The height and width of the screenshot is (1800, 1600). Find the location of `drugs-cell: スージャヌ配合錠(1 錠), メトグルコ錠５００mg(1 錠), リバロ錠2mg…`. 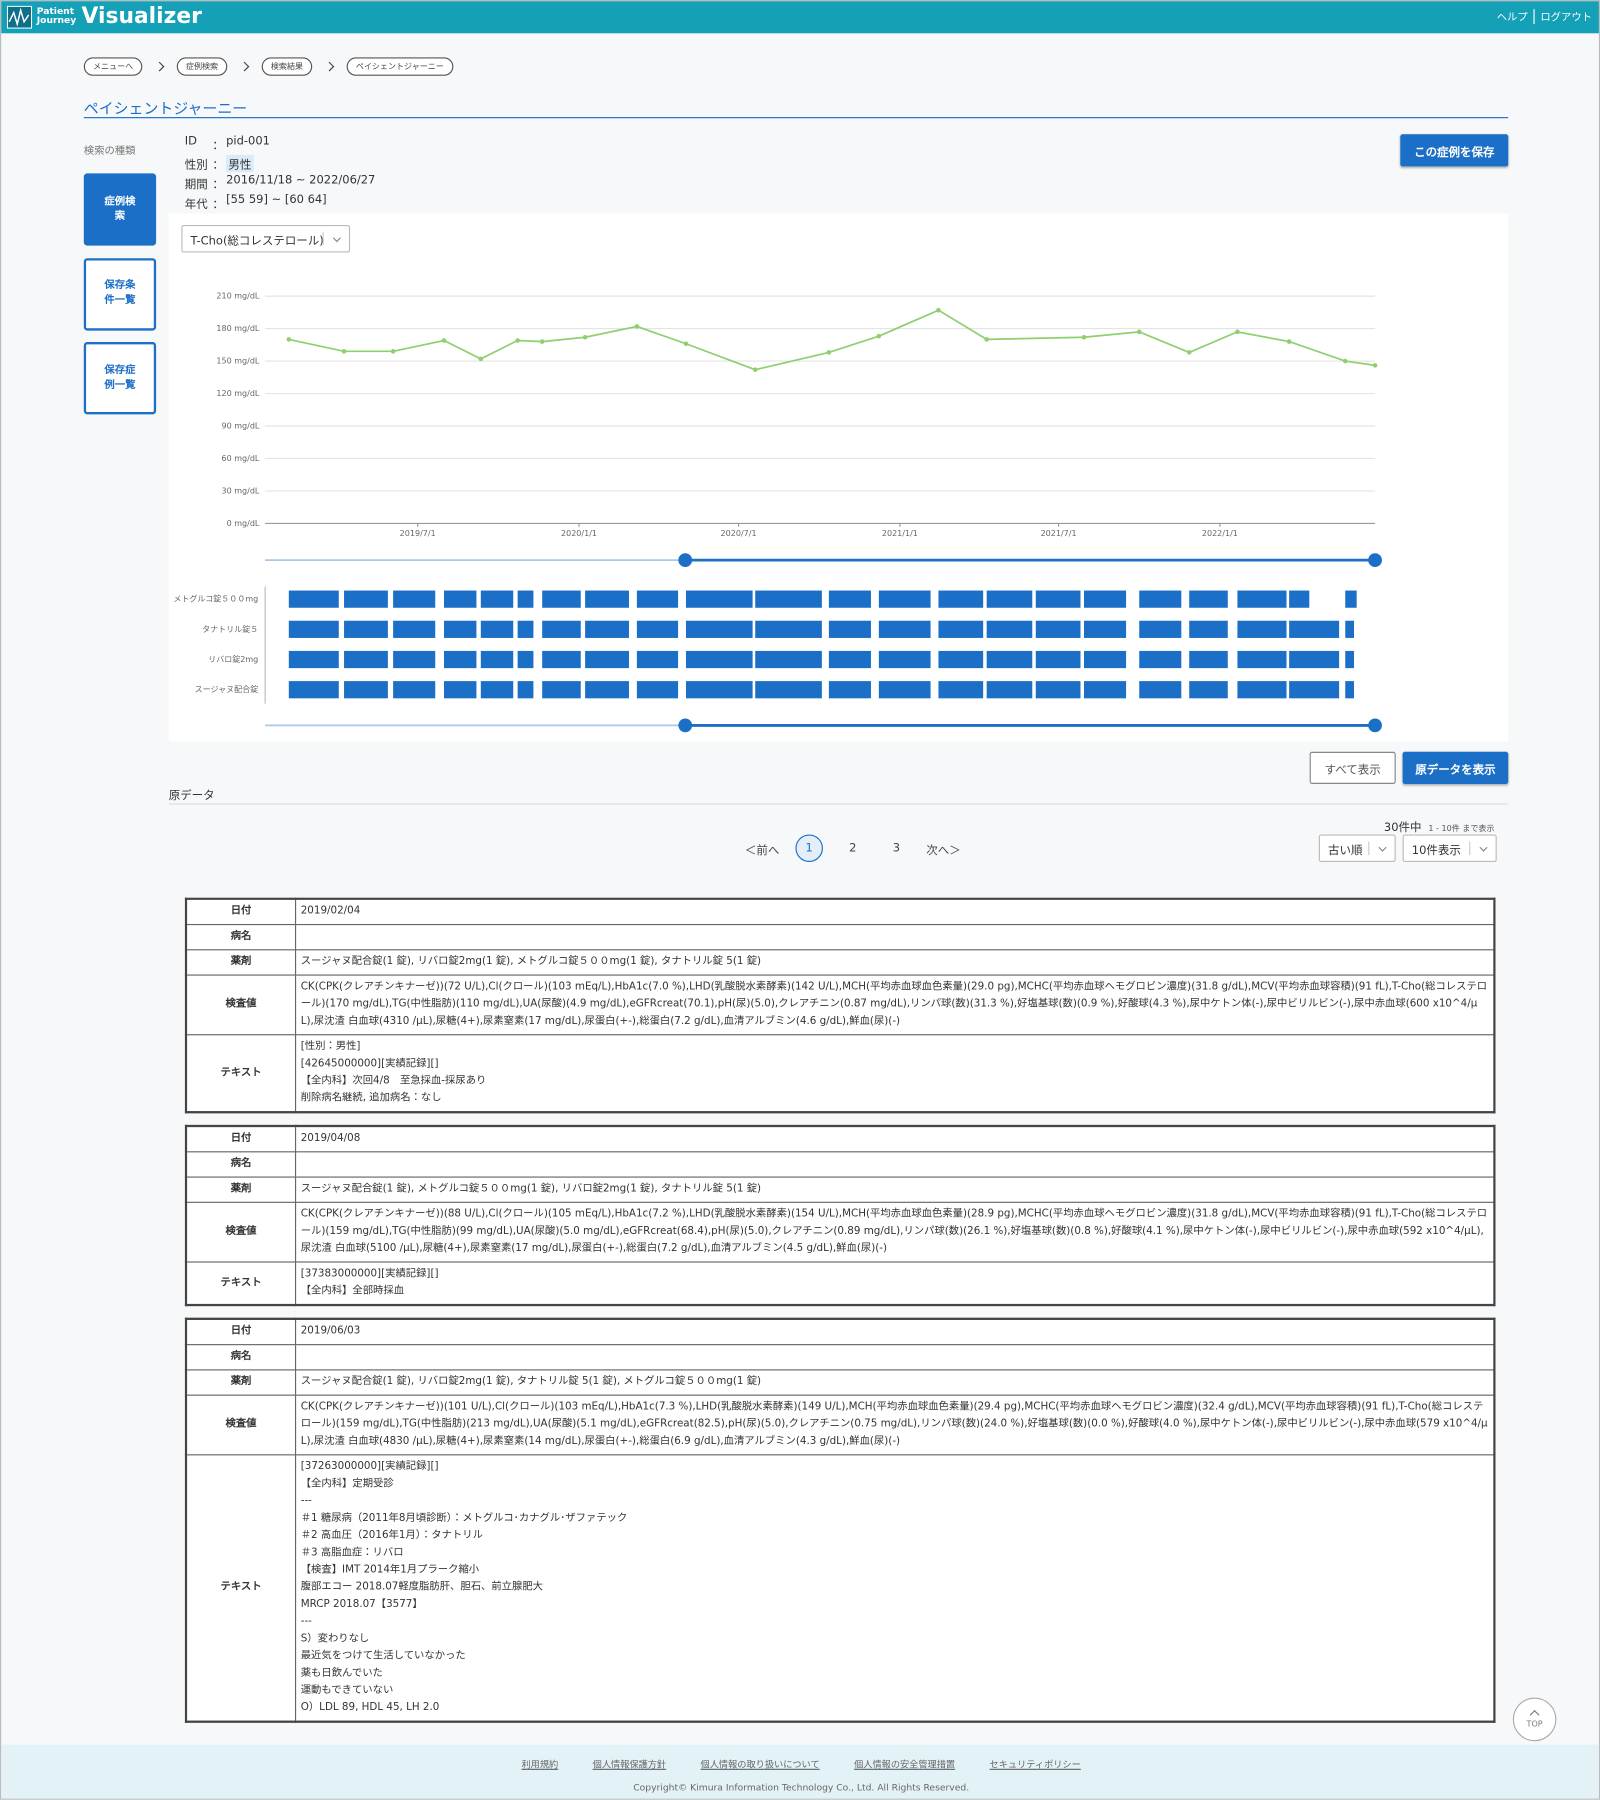

drugs-cell: スージャヌ配合錠(1 錠), メトグルコ錠５００mg(1 錠), リバロ錠2mg… is located at coordinates (895, 1189).